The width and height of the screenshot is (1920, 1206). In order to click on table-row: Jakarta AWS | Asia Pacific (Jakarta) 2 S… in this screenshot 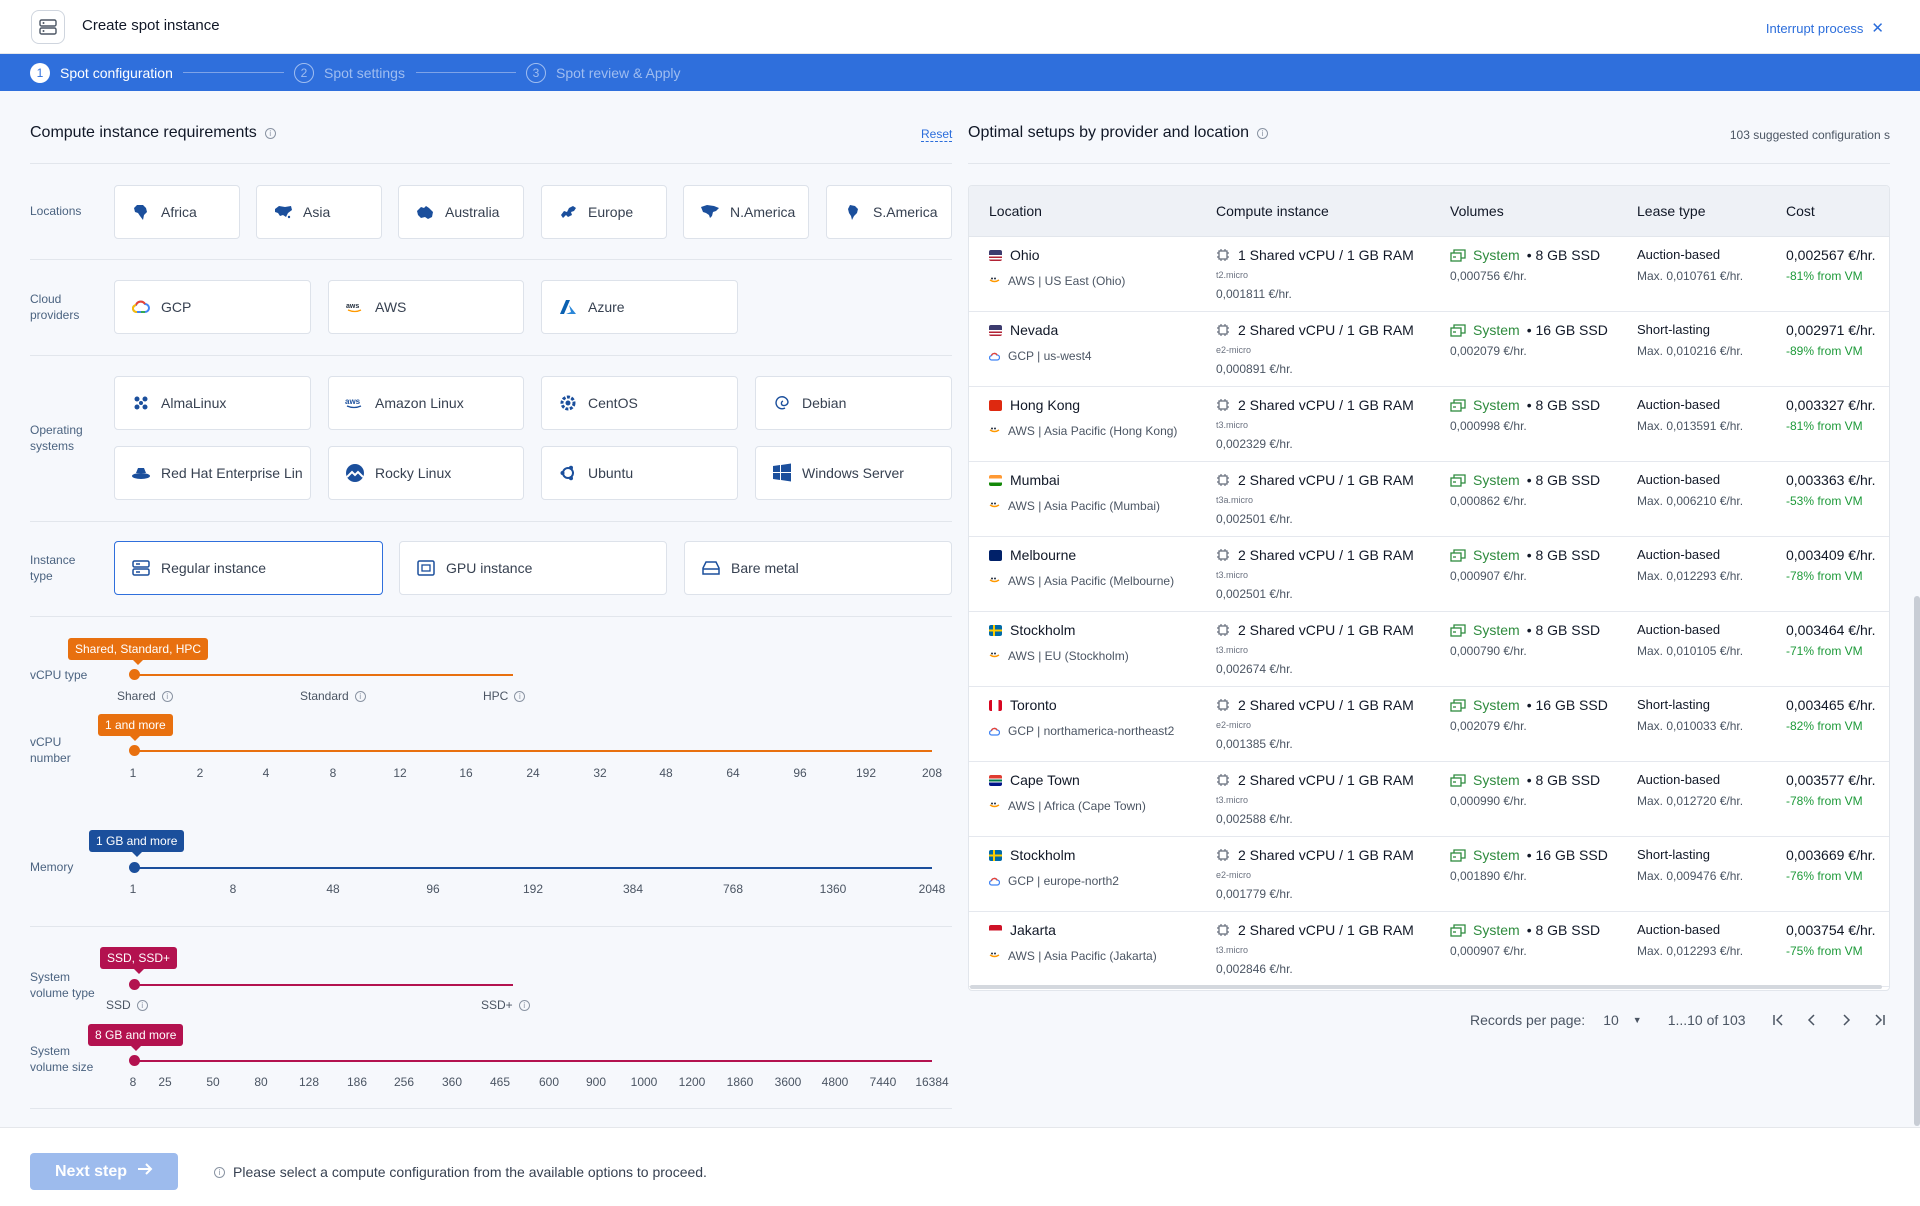, I will do `click(1429, 949)`.